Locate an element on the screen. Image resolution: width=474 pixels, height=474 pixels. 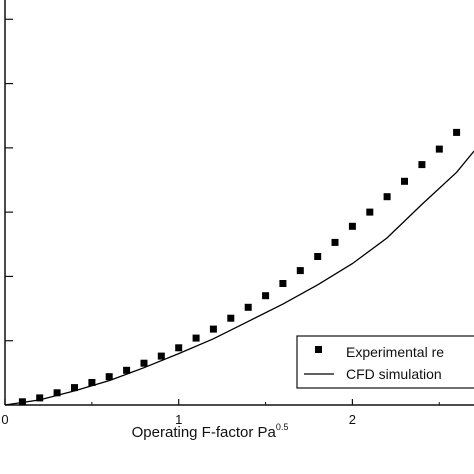
x-axis-title: Operating F-factor Pa0.5 is located at coordinates (210, 431).